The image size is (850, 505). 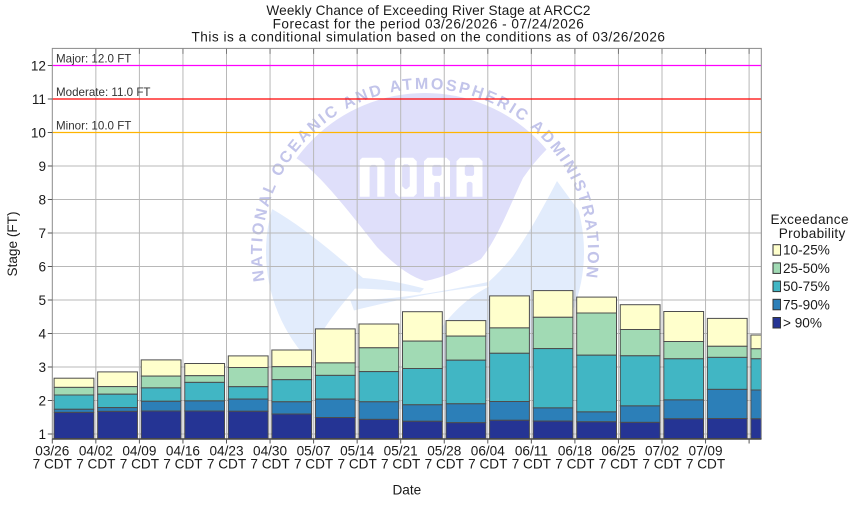 I want to click on svg-text: 05/21, so click(x=401, y=450).